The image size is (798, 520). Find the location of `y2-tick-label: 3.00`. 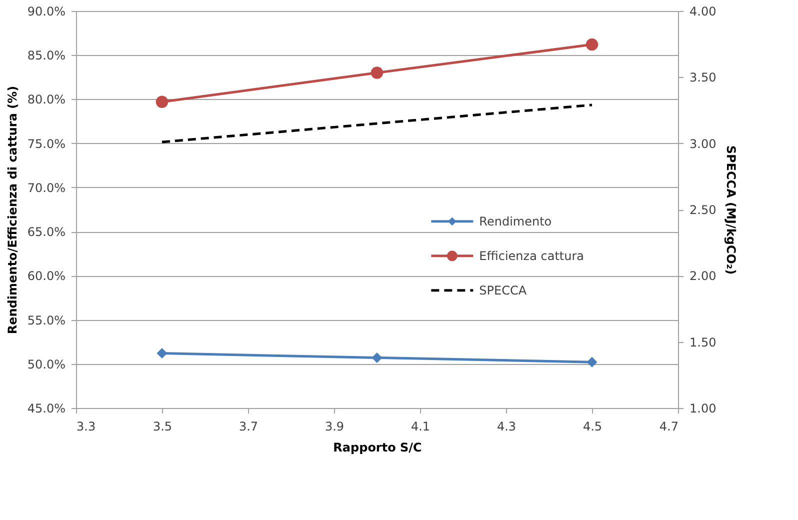

y2-tick-label: 3.00 is located at coordinates (703, 143).